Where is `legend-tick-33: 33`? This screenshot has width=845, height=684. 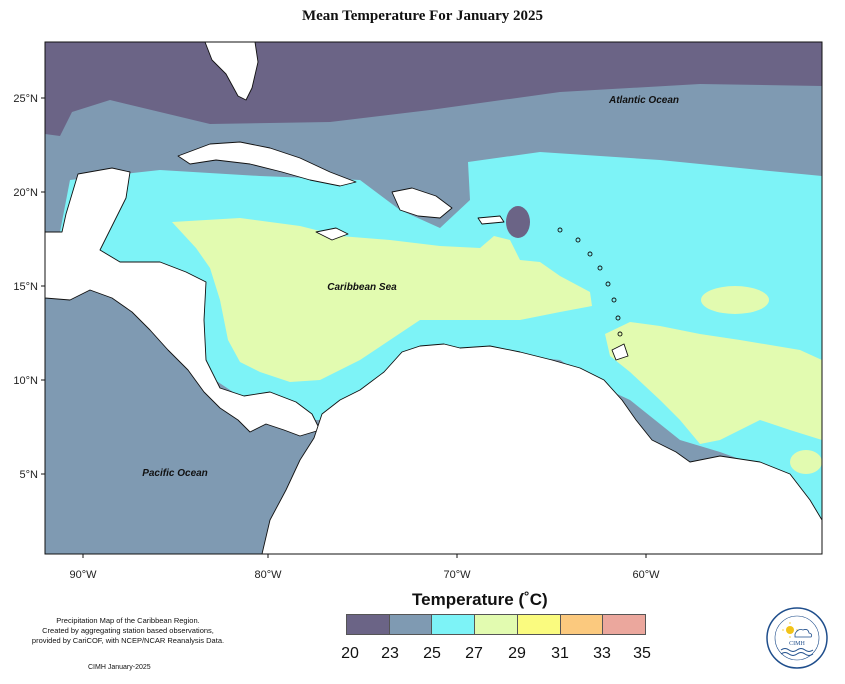
legend-tick-33: 33 is located at coordinates (602, 653).